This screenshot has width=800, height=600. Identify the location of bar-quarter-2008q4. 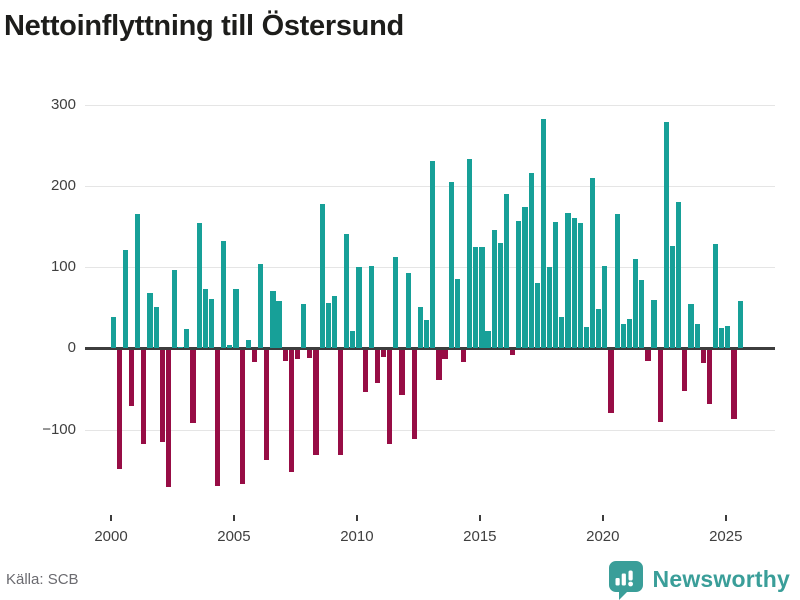
(328, 325).